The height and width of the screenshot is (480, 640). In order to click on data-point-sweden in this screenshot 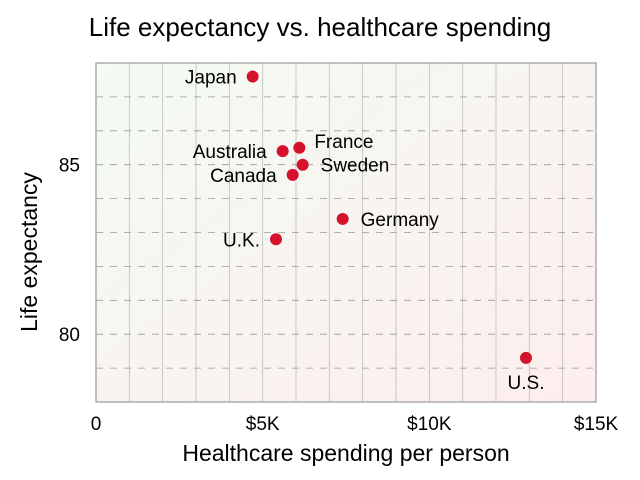, I will do `click(302, 164)`.